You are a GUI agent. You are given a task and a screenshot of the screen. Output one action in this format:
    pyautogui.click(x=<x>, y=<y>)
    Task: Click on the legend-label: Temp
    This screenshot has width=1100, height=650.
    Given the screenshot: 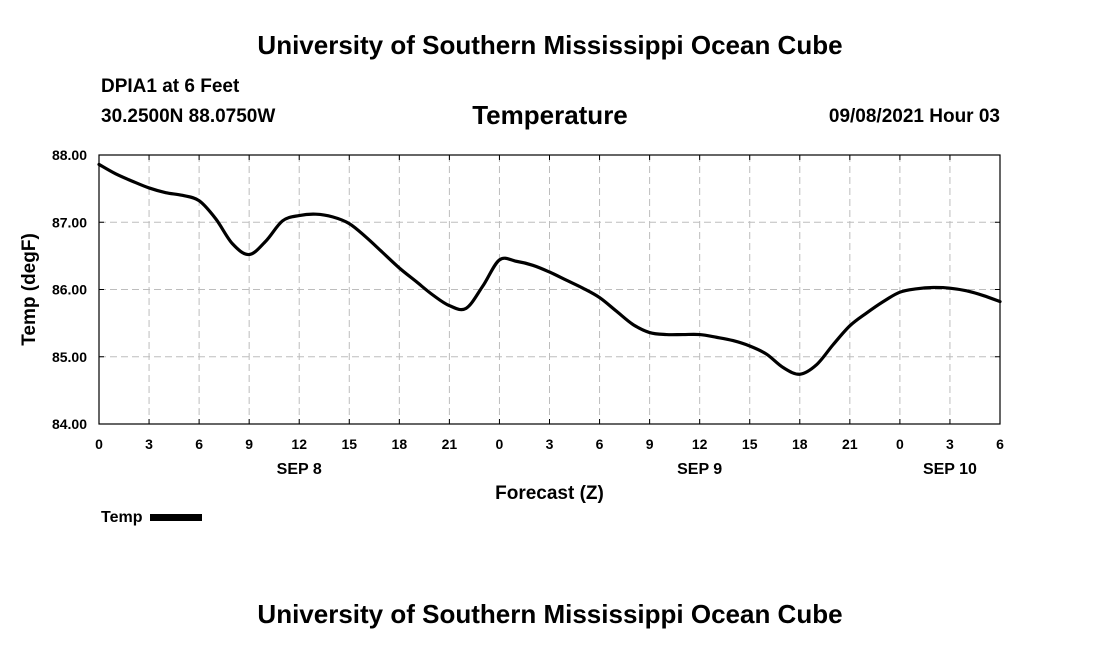 What is the action you would take?
    pyautogui.click(x=122, y=517)
    